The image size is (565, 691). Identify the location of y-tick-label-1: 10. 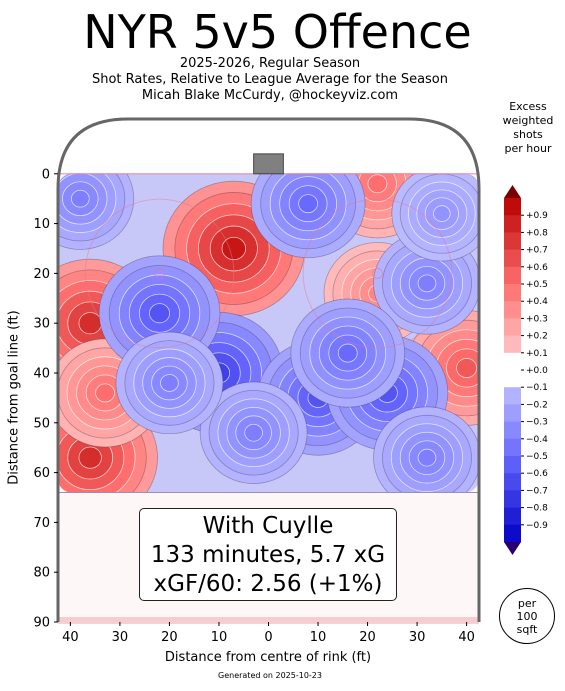
(41, 224).